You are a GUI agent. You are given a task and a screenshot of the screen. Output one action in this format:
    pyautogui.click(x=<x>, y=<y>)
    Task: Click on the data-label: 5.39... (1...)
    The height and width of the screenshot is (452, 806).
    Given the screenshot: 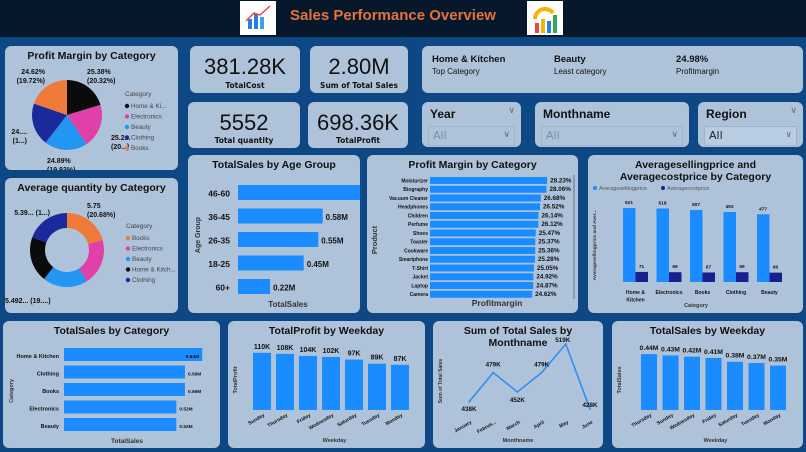 What is the action you would take?
    pyautogui.click(x=32, y=213)
    